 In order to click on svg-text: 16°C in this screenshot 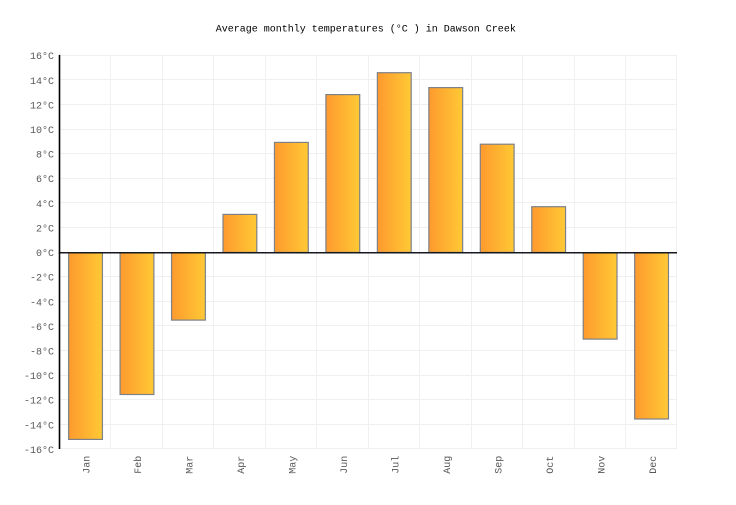, I will do `click(42, 57)`.